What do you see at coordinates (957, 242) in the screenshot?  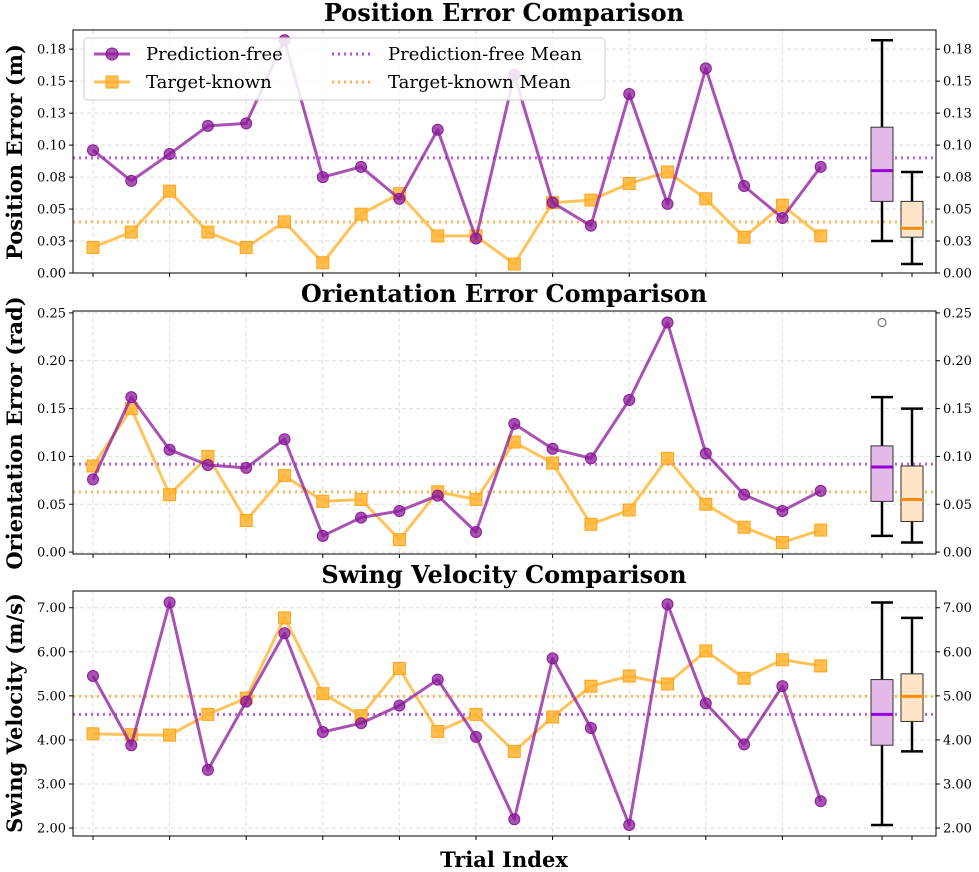 I see `y-tick-label-right: 0.03` at bounding box center [957, 242].